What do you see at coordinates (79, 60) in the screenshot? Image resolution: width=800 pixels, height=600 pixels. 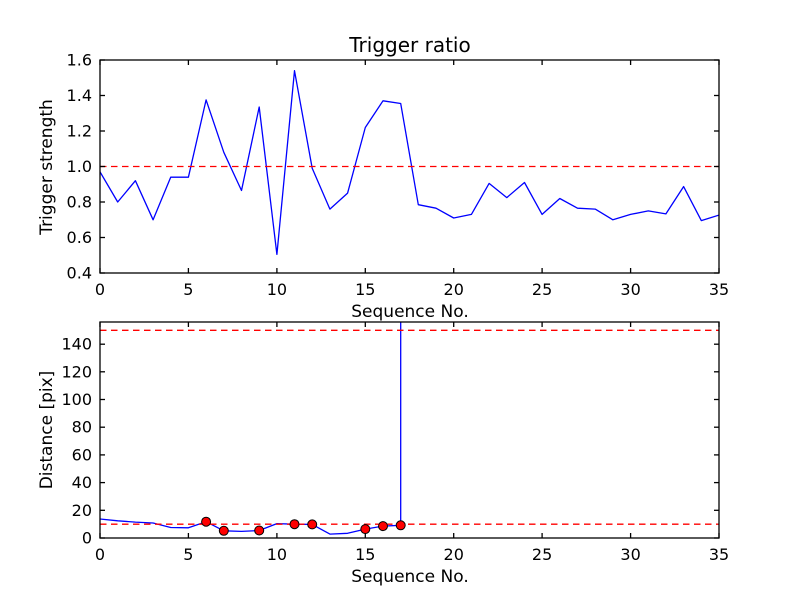 I see `y-tick-label: 1.6` at bounding box center [79, 60].